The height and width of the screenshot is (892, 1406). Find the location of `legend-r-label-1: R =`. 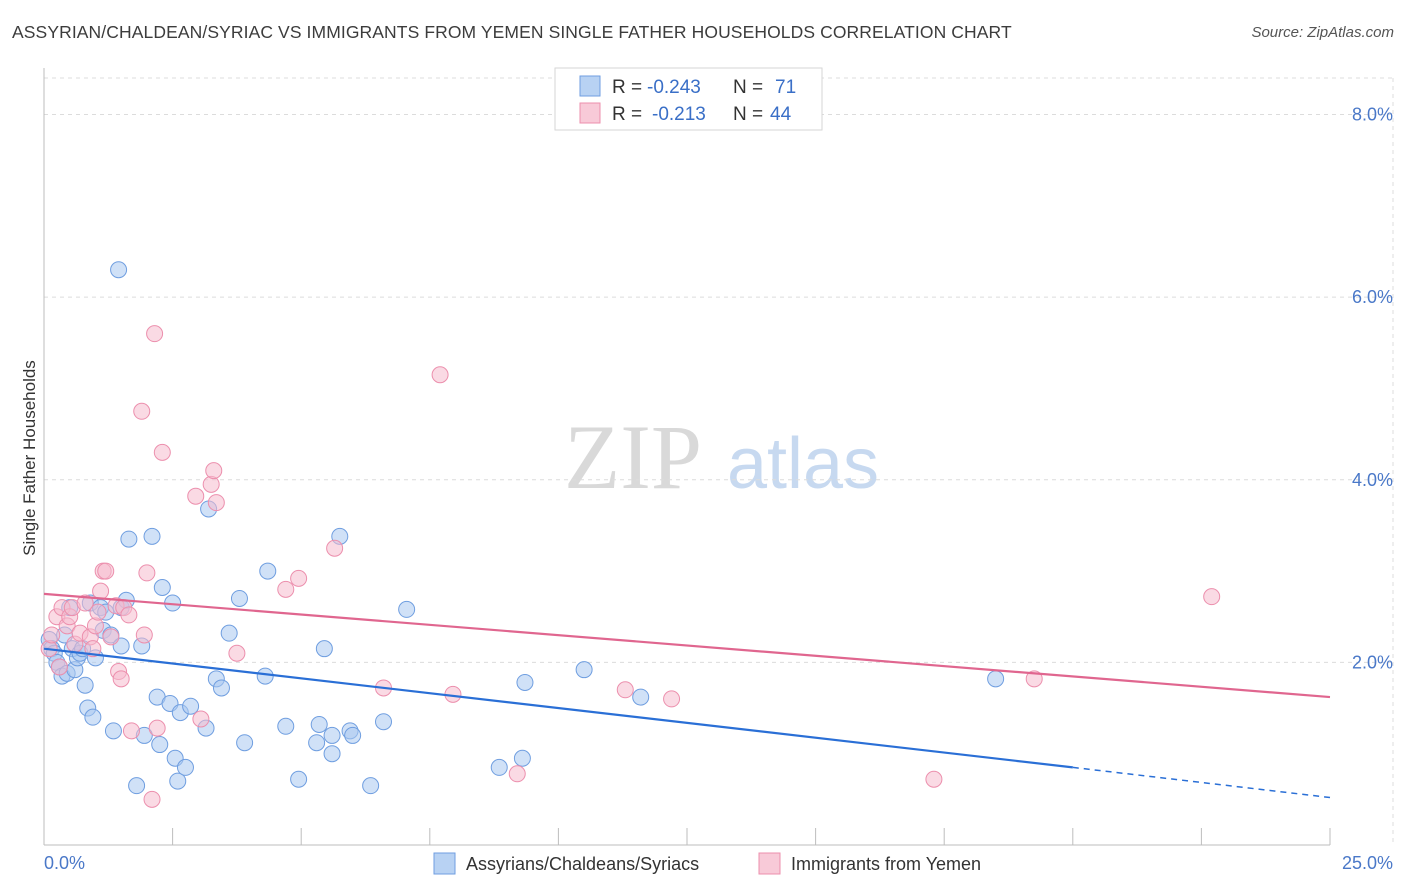

legend-r-label-1: R = is located at coordinates (627, 87).